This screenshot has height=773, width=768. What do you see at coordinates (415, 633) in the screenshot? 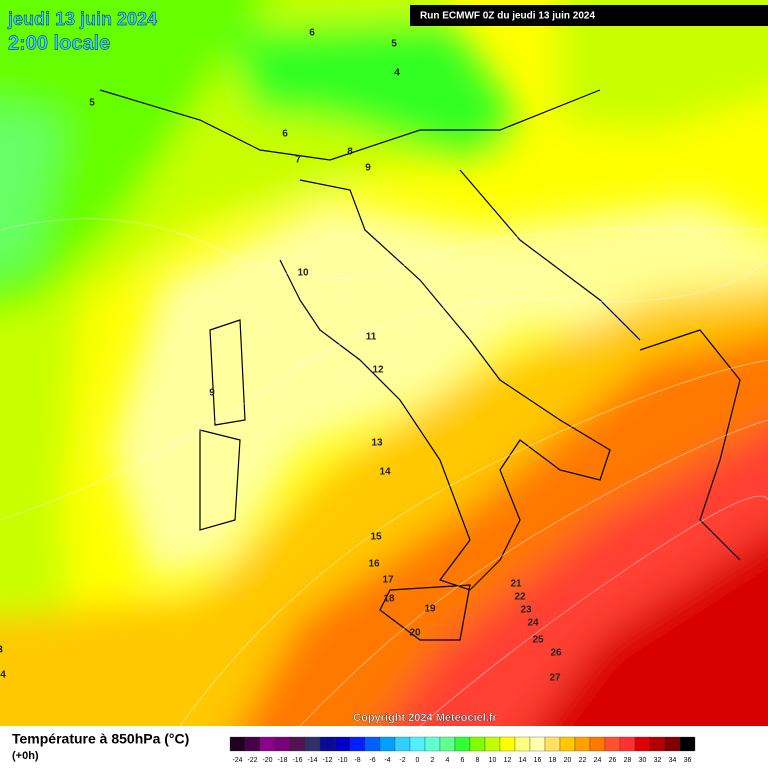
I see `contour-label: 20` at bounding box center [415, 633].